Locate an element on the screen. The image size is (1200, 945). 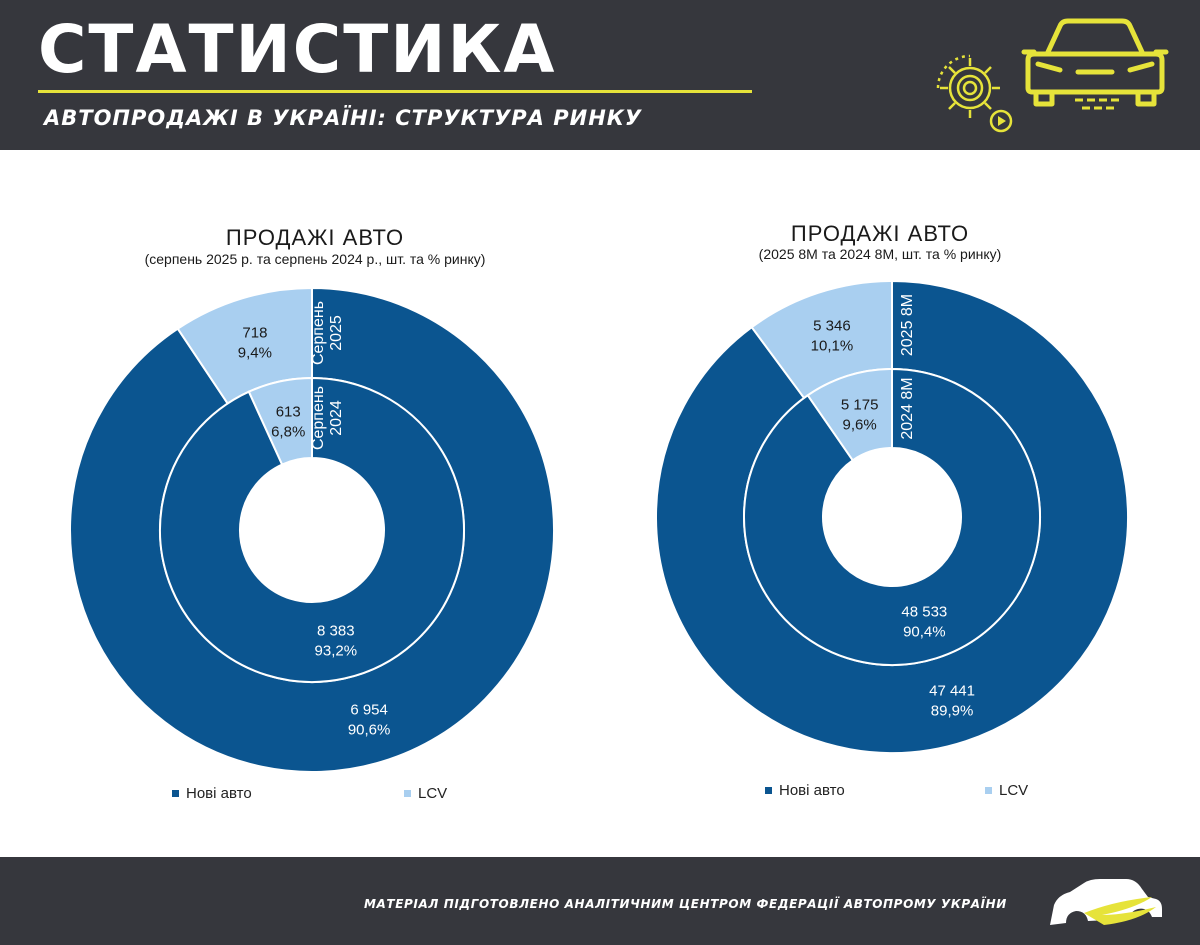
data-label-value: 718 is located at coordinates (254, 332).